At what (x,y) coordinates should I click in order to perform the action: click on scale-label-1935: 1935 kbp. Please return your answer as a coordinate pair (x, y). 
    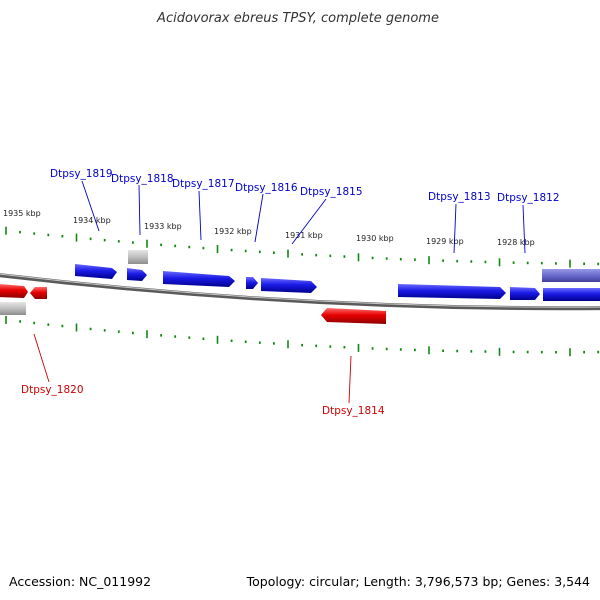
    Looking at the image, I should click on (22, 213).